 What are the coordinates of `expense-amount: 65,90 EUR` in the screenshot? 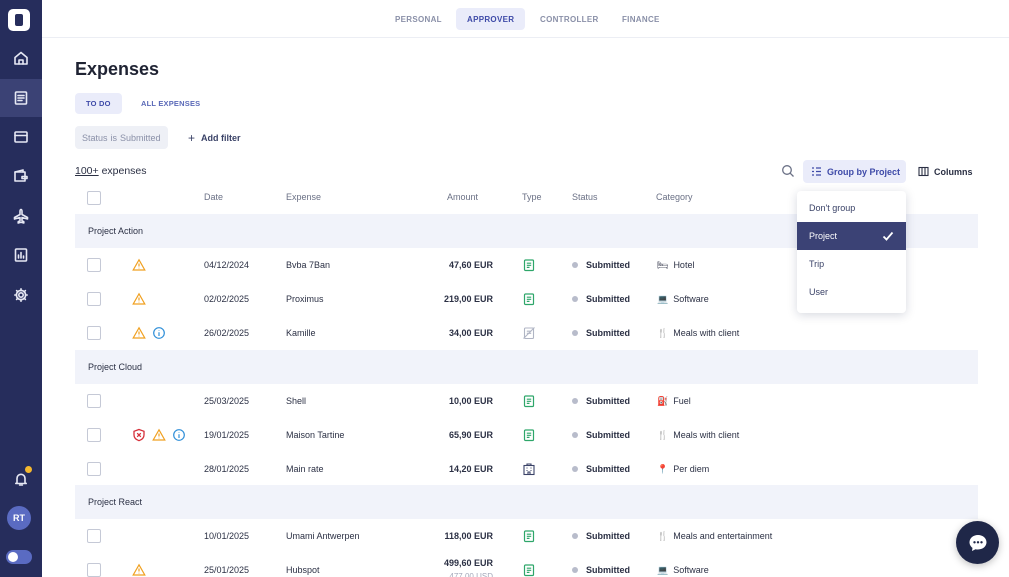 It's located at (453, 435).